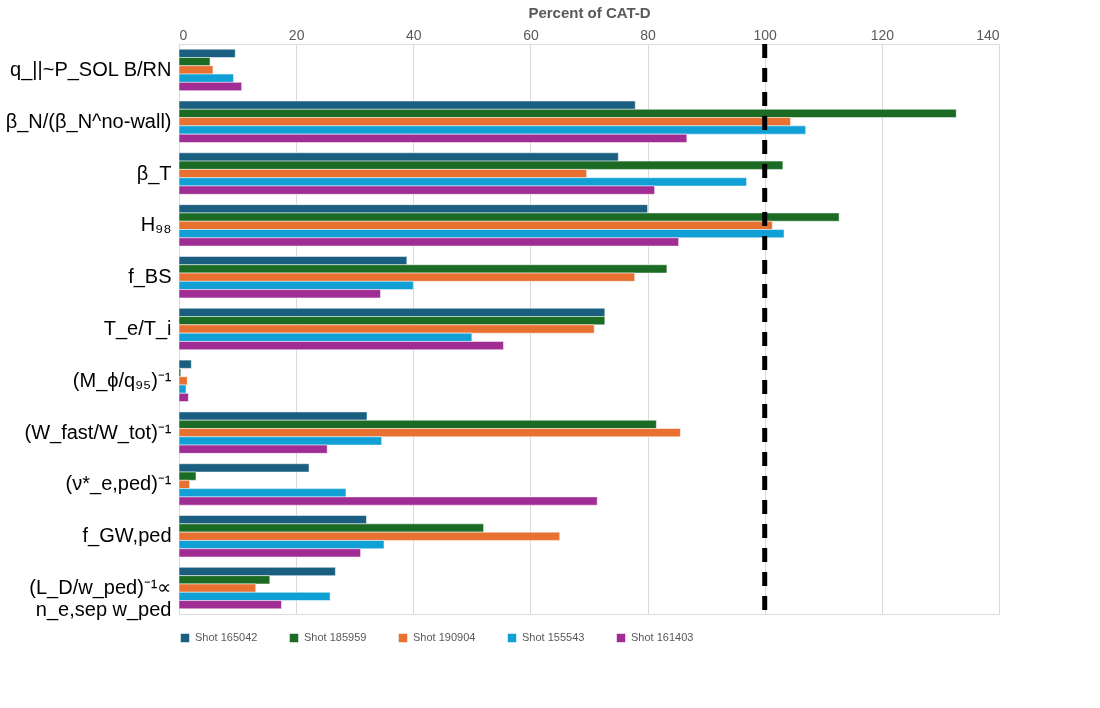 Image resolution: width=1100 pixels, height=708 pixels. Describe the element at coordinates (137, 328) in the screenshot. I see `y-tick-label: T_e/T_i` at that location.